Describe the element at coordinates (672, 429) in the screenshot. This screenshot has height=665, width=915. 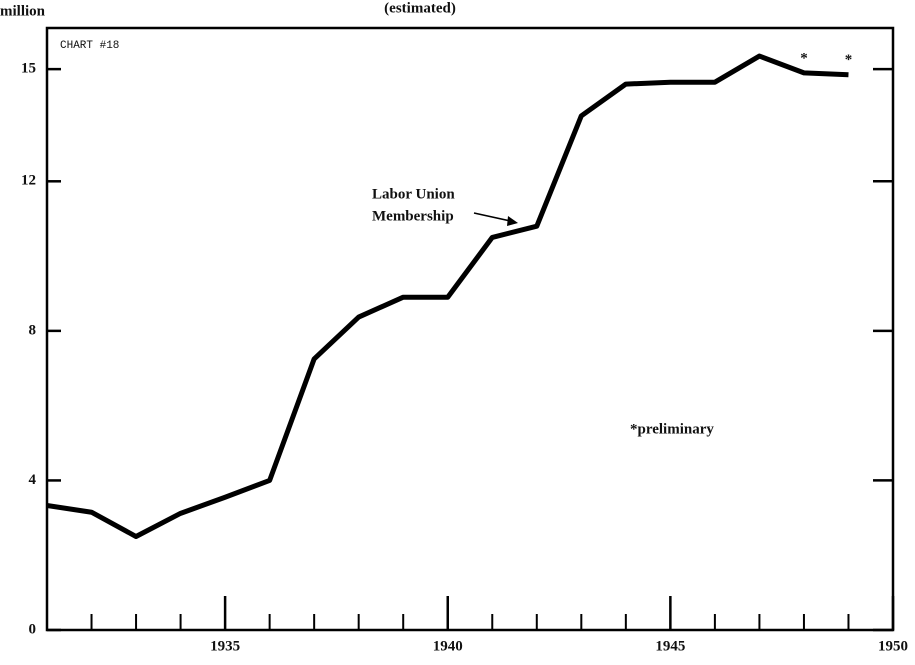
I see `annotation: *preliminary` at that location.